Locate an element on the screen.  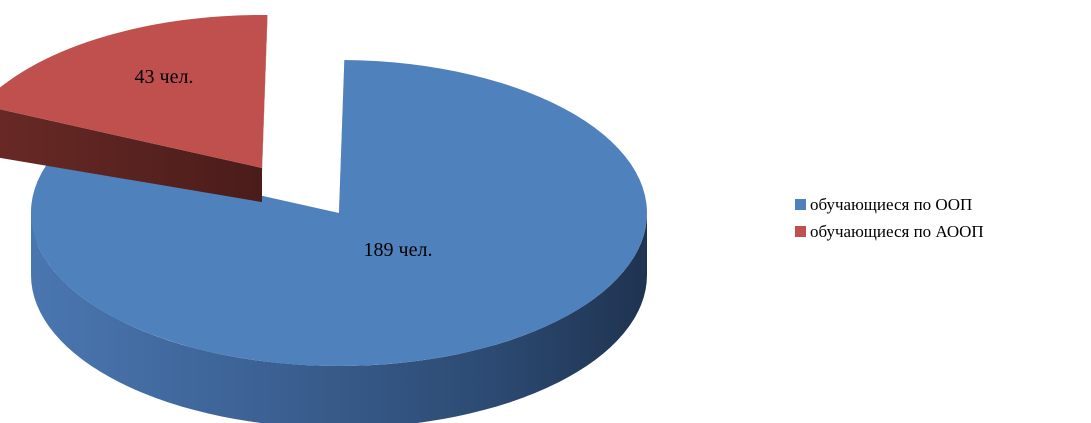
pie-edge-oop is located at coordinates (342, 138).